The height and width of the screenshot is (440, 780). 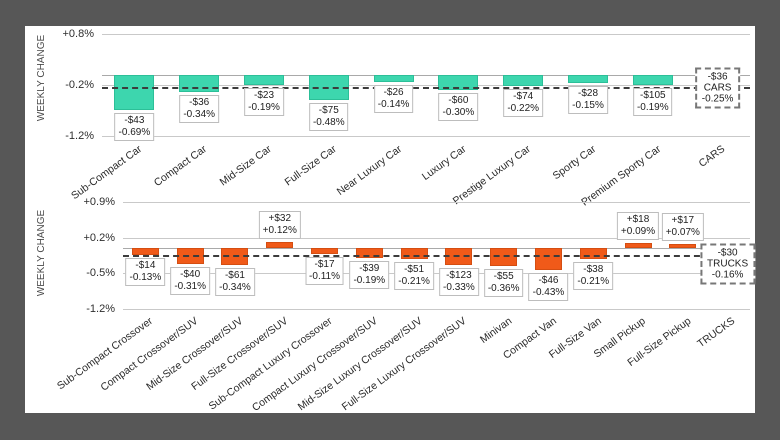 What do you see at coordinates (199, 84) in the screenshot?
I see `bar-compact-car` at bounding box center [199, 84].